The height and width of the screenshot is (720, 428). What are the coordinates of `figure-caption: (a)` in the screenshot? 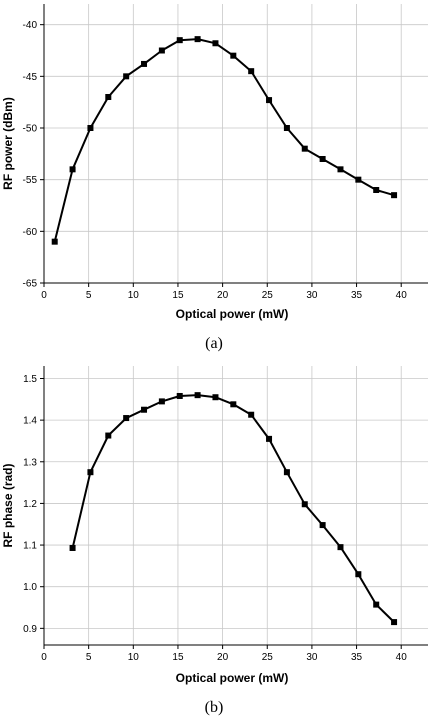 It's located at (214, 343).